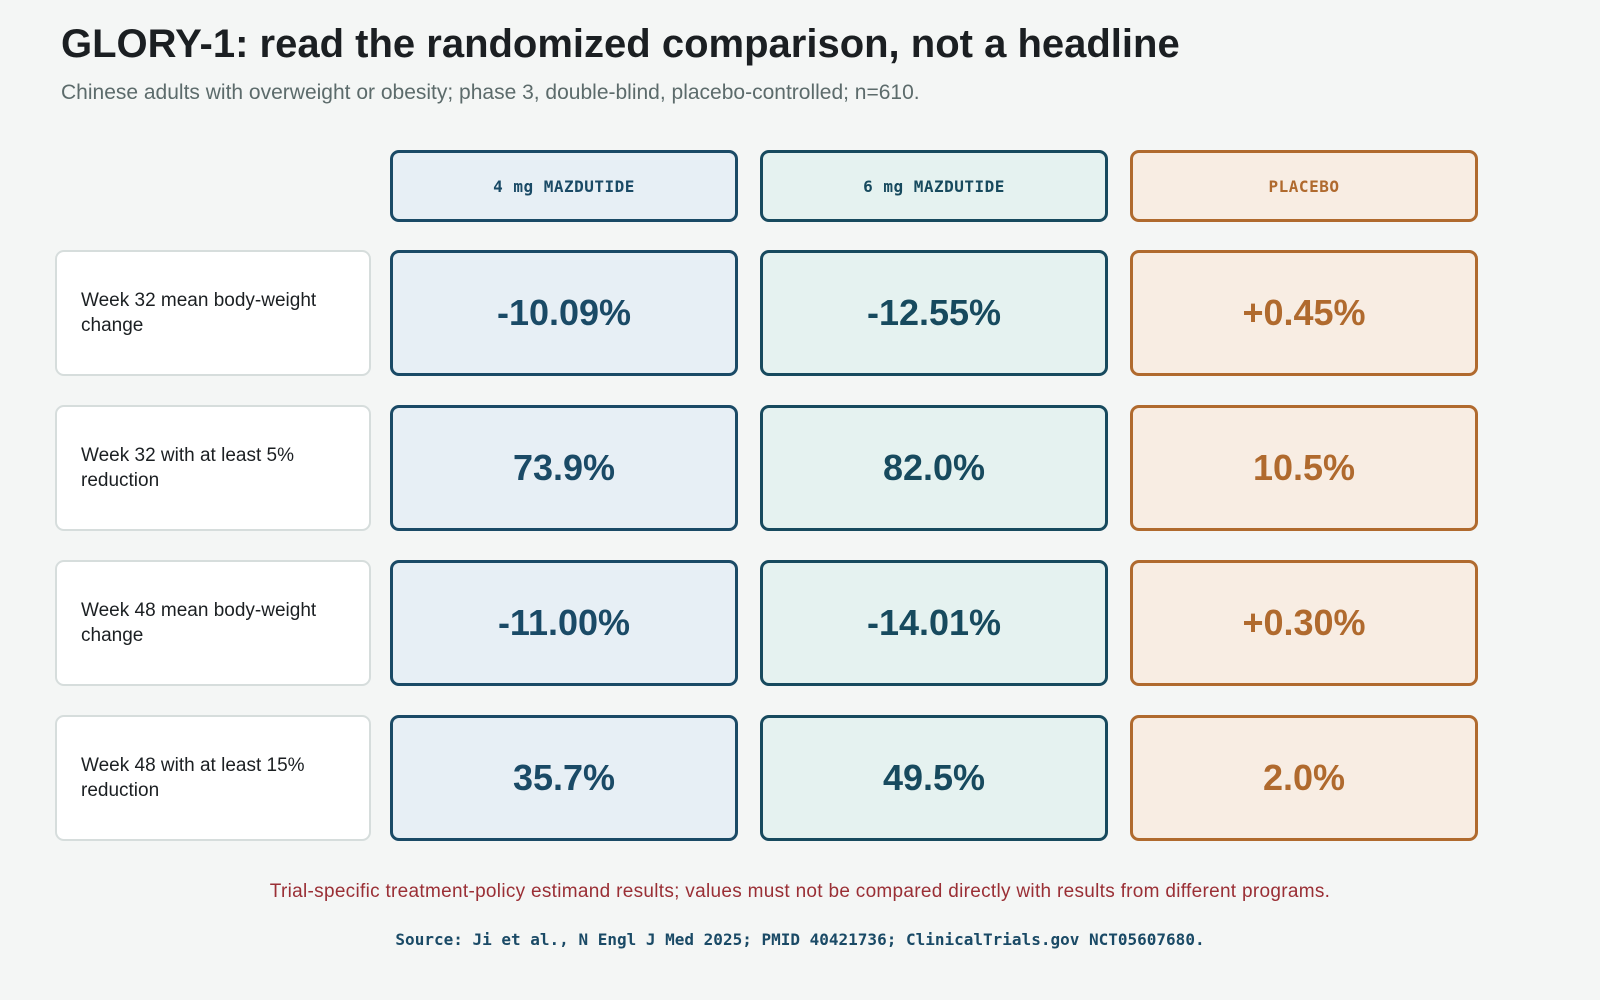 The image size is (1600, 1000). Describe the element at coordinates (213, 468) in the screenshot. I see `row-label-week32-5pct: Week 32 with at least 5% reduction` at that location.